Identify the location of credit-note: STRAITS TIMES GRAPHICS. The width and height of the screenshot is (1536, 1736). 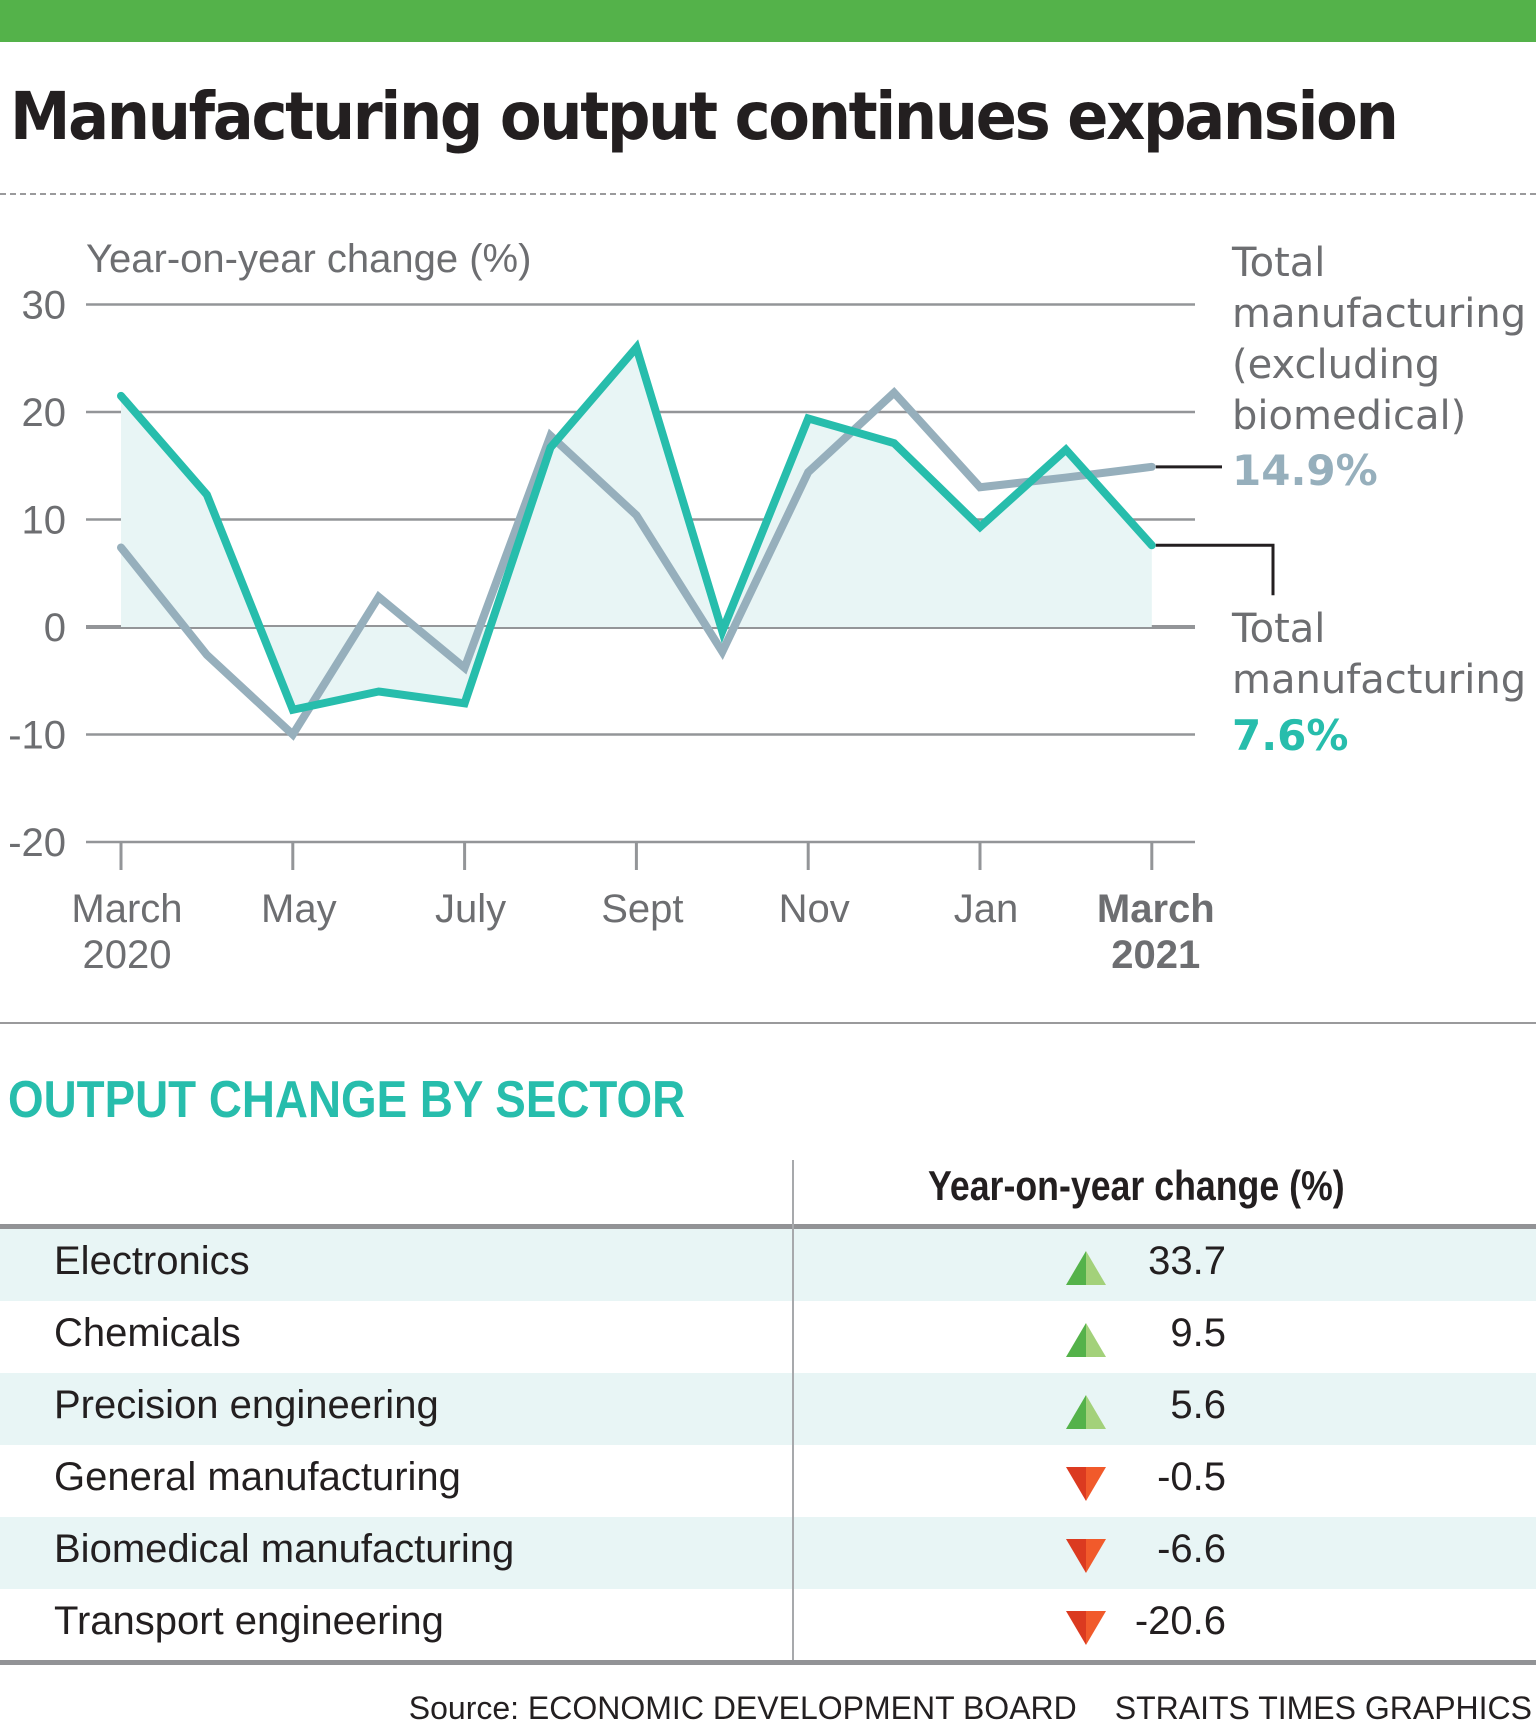
(1323, 1708).